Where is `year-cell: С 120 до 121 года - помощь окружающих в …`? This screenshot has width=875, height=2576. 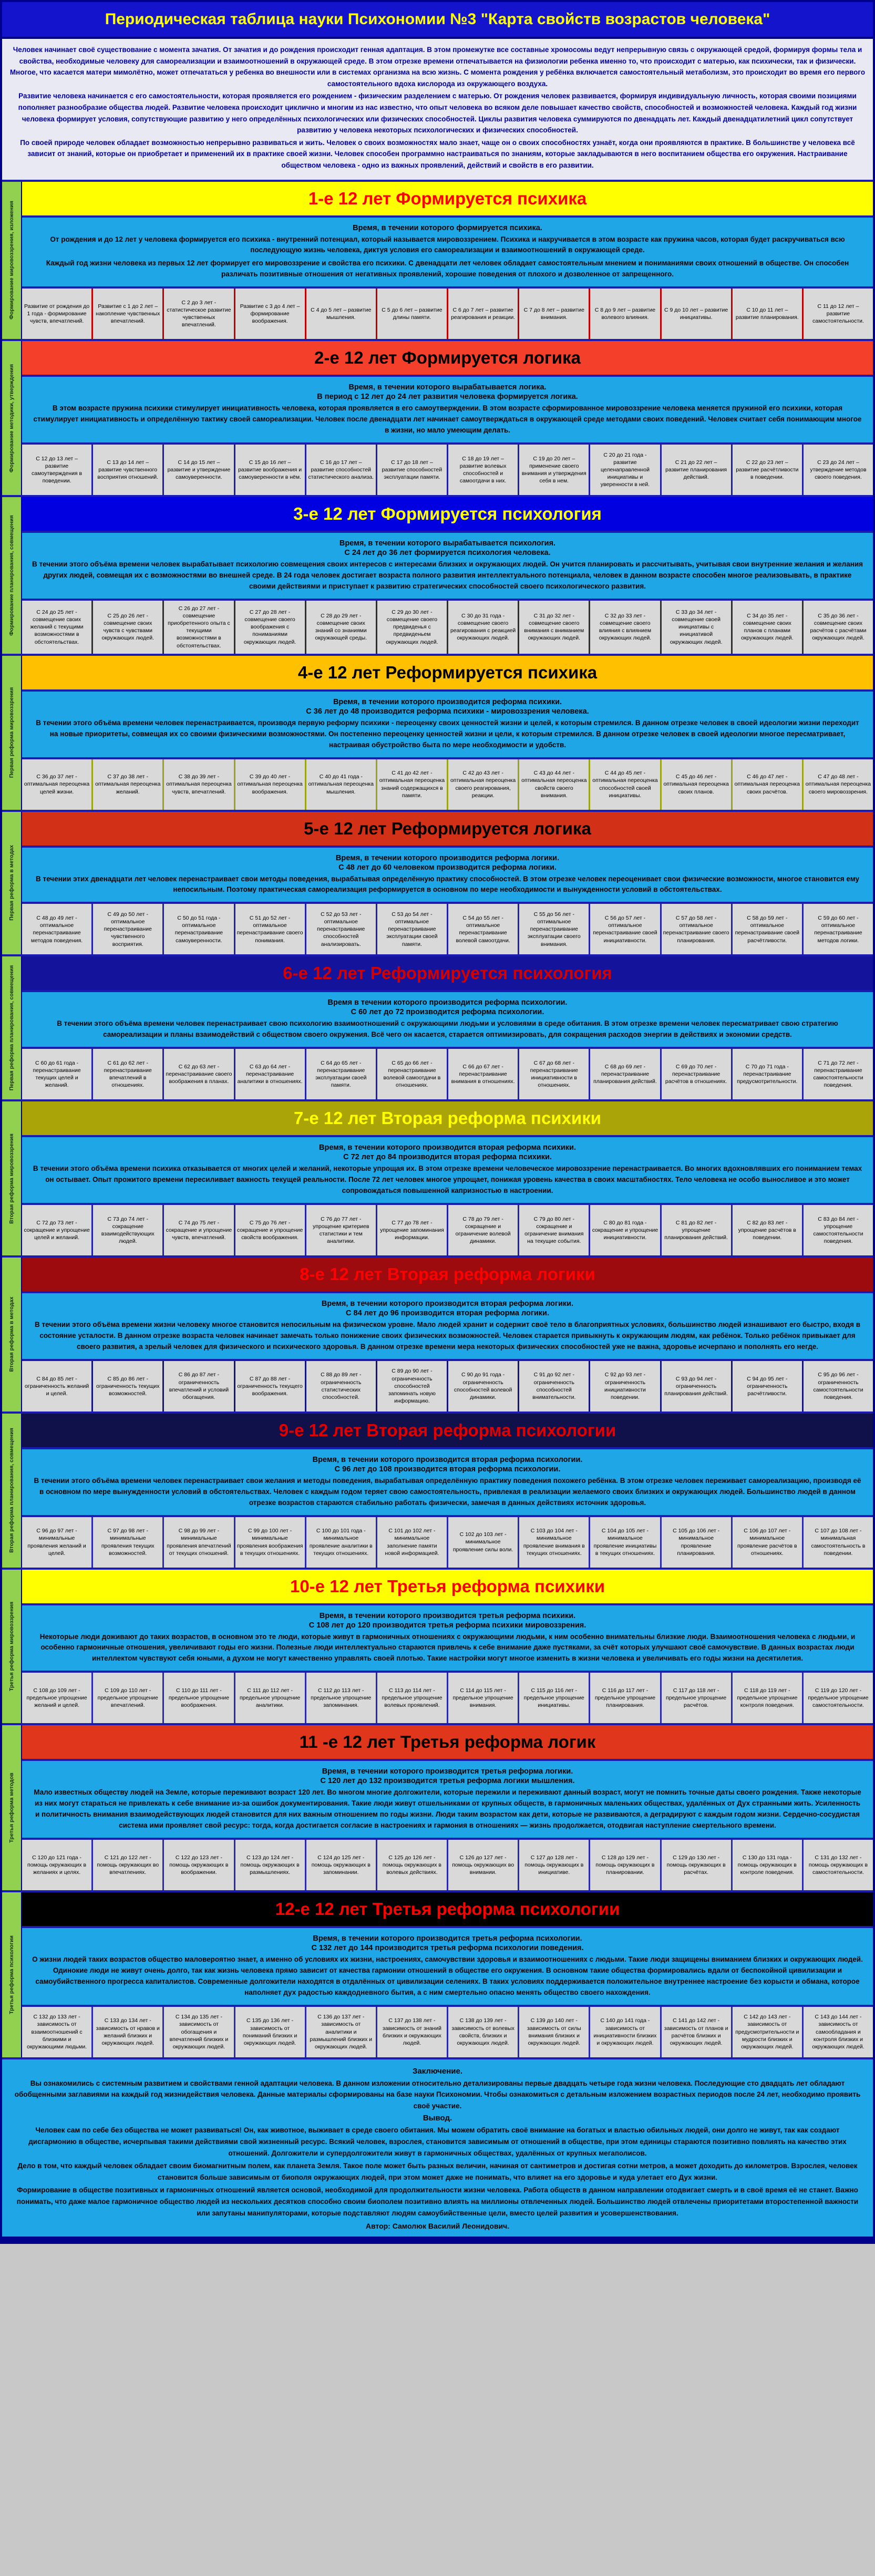 year-cell: С 120 до 121 года - помощь окружающих в … is located at coordinates (57, 1864).